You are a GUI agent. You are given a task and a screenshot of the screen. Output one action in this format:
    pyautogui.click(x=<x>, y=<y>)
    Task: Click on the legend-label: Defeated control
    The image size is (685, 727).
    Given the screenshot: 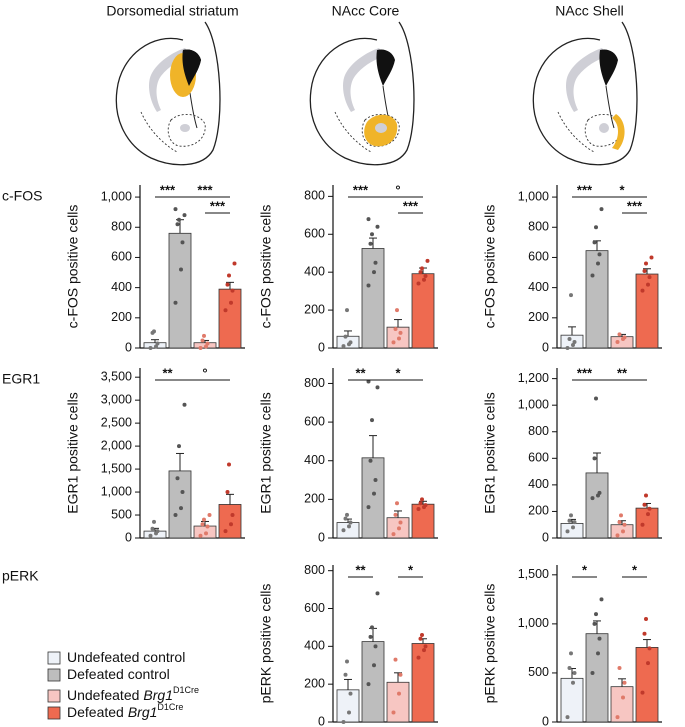 What is the action you would take?
    pyautogui.click(x=118, y=674)
    